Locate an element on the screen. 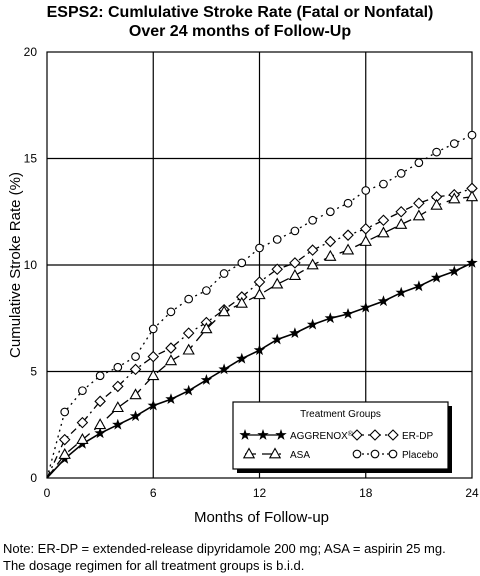  legend-title: Treatment Groups is located at coordinates (340, 414).